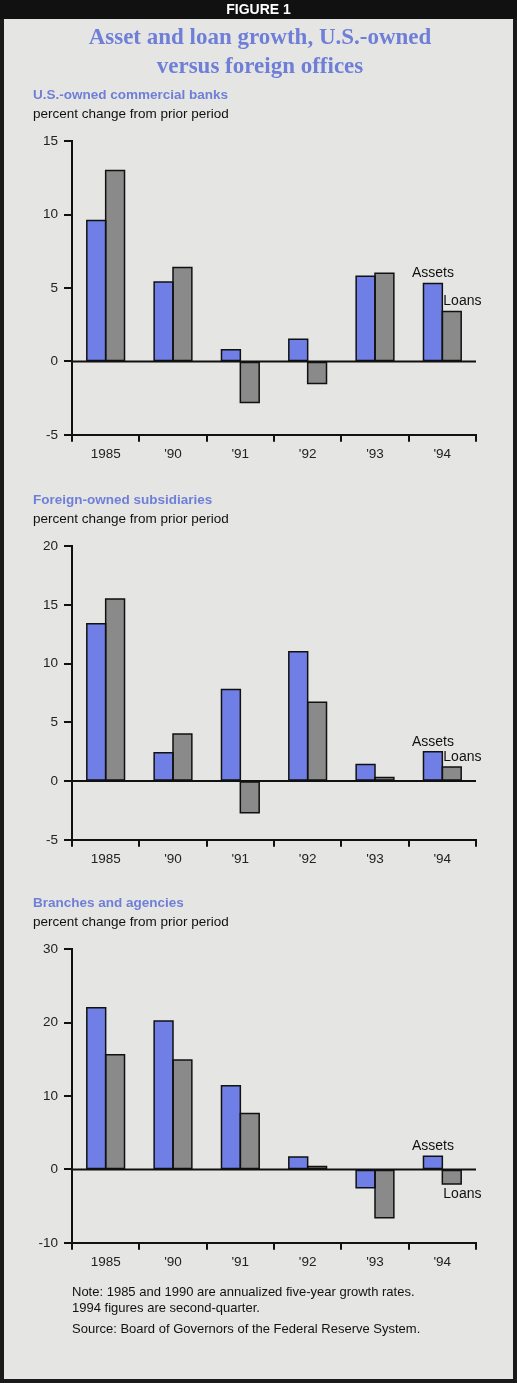  What do you see at coordinates (50, 948) in the screenshot?
I see `y-tick-label: 30` at bounding box center [50, 948].